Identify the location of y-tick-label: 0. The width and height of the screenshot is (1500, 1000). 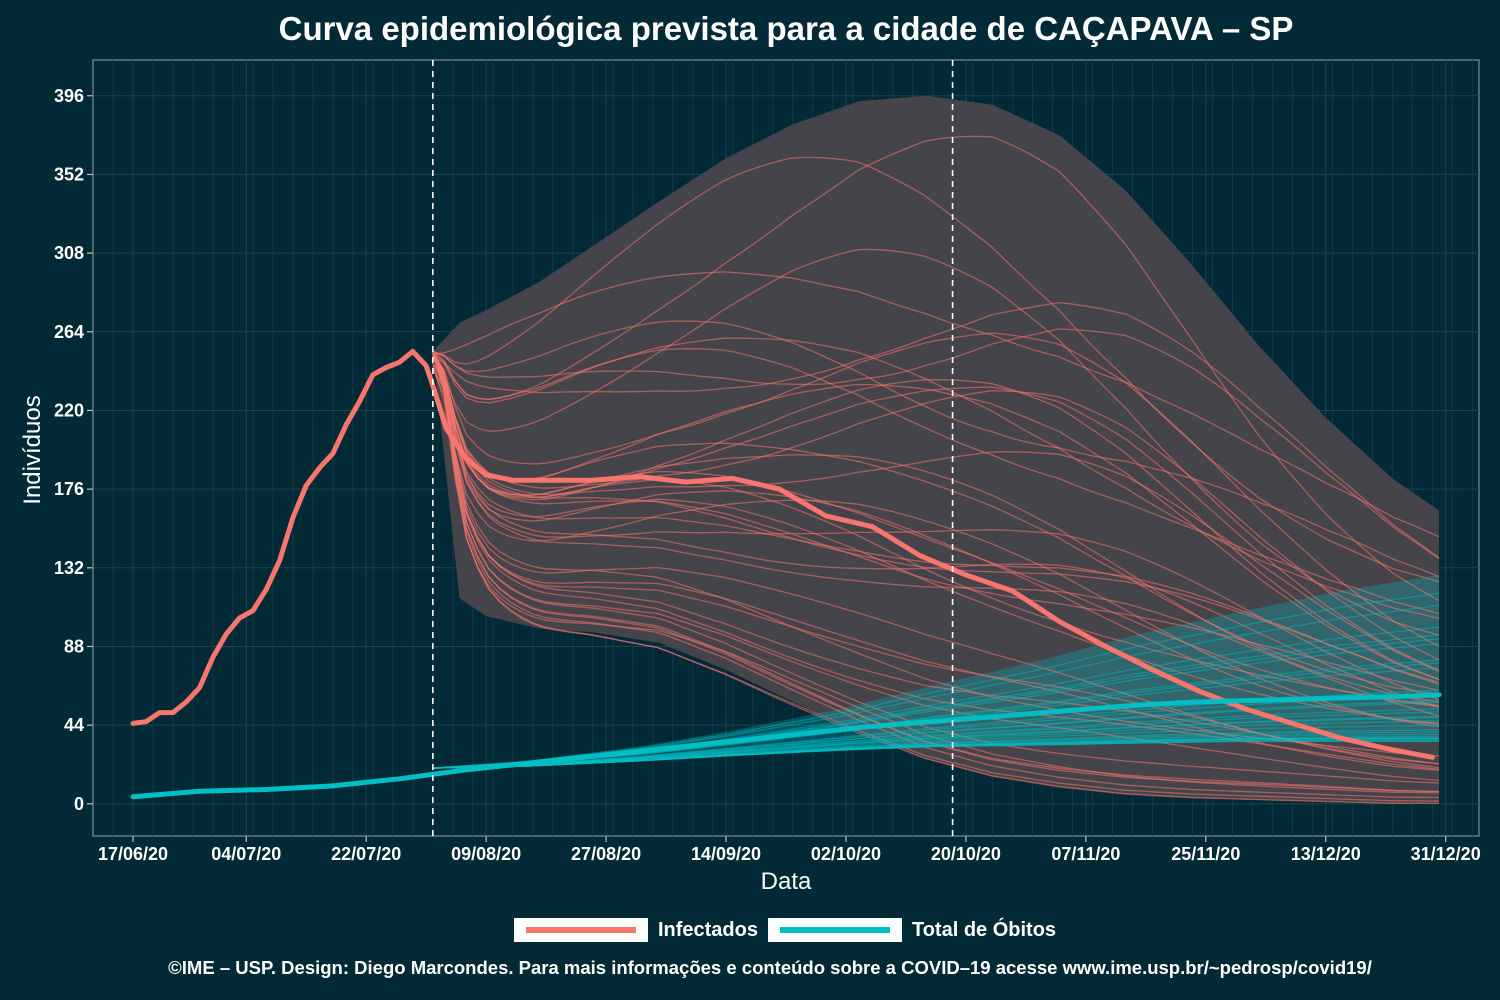
(79, 804).